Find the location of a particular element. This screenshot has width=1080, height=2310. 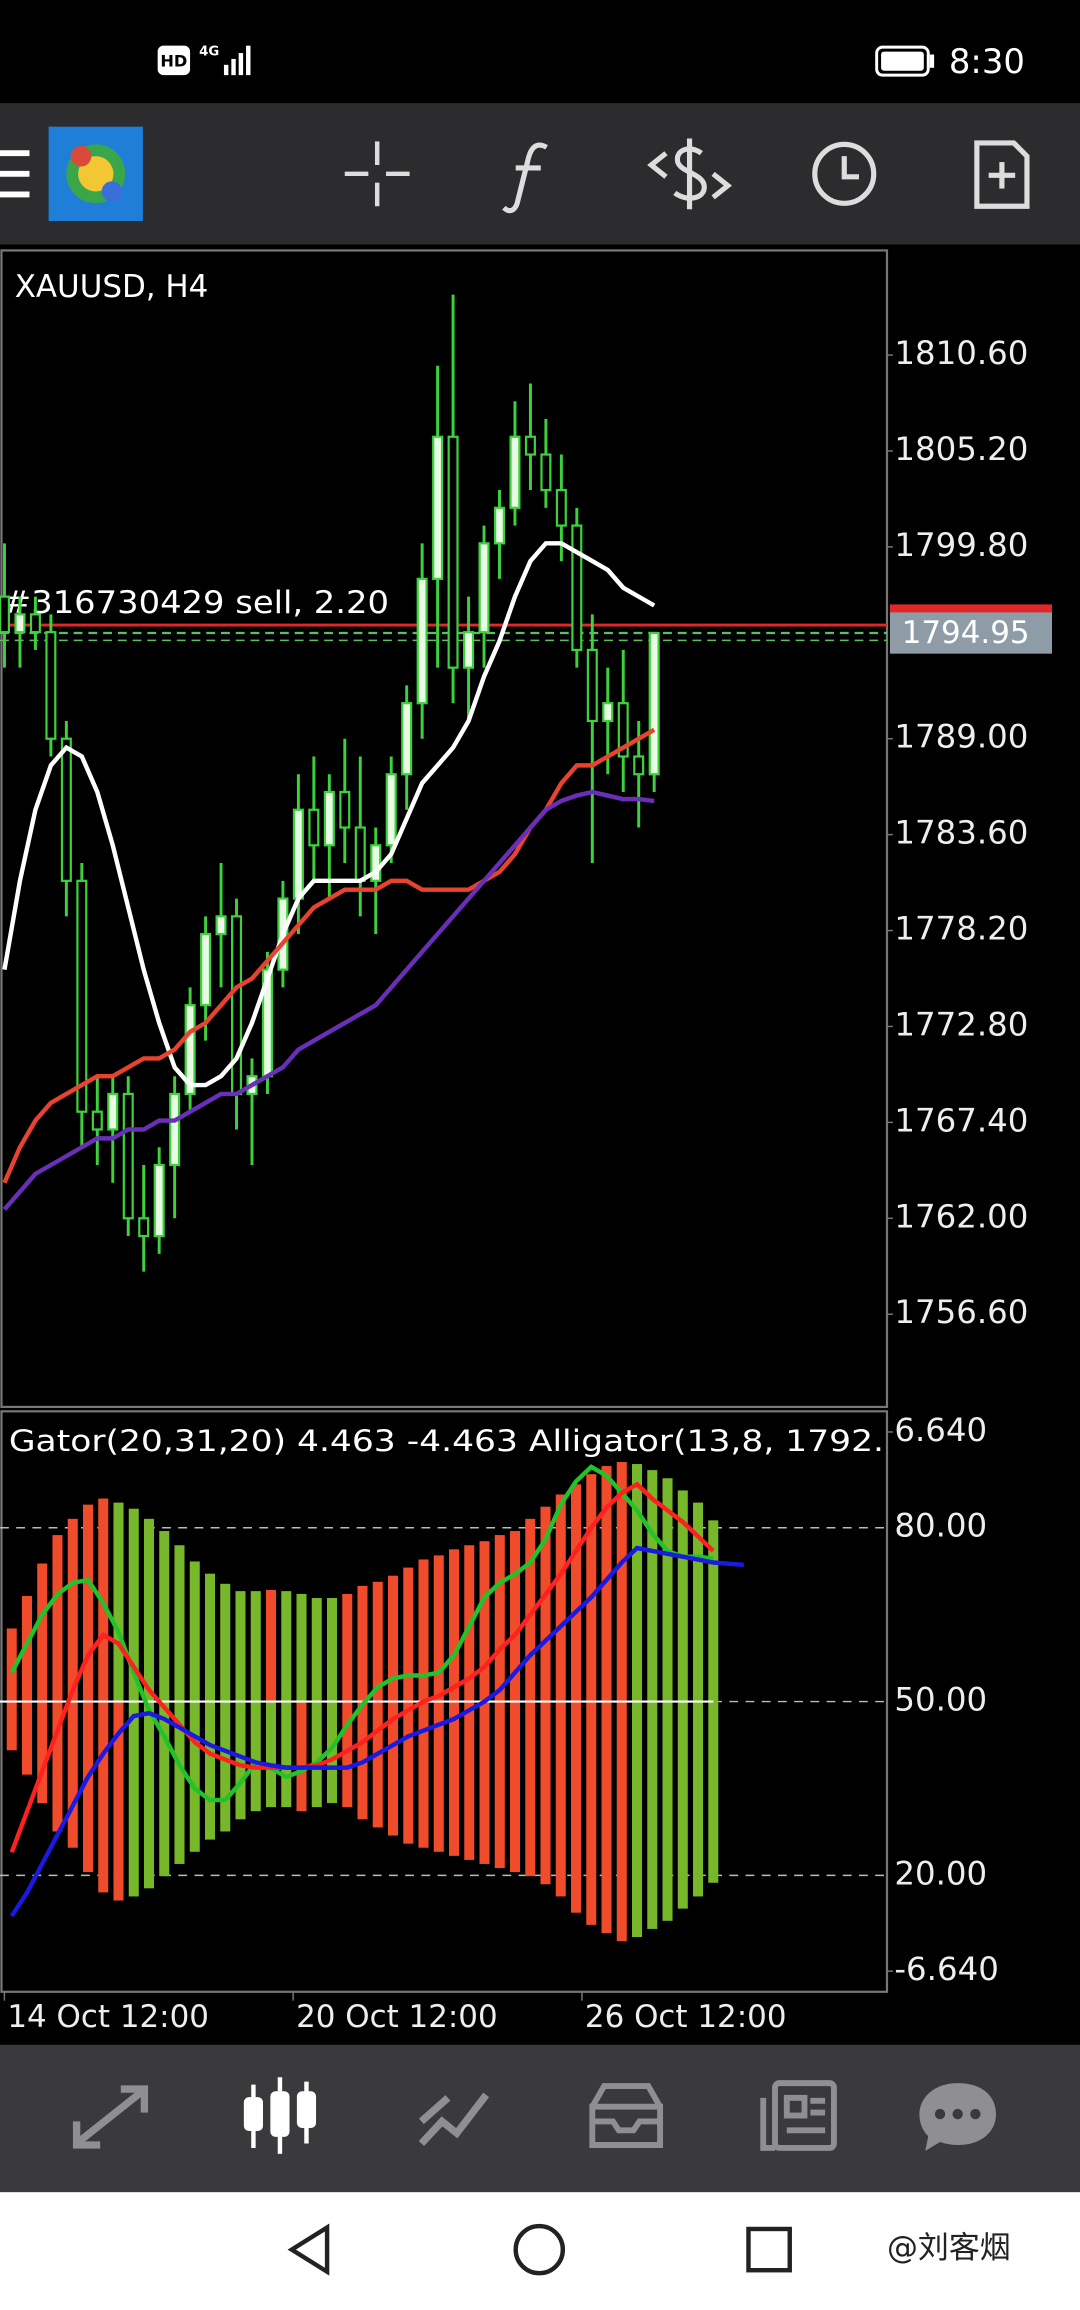

quotes-tab is located at coordinates (110, 2117).